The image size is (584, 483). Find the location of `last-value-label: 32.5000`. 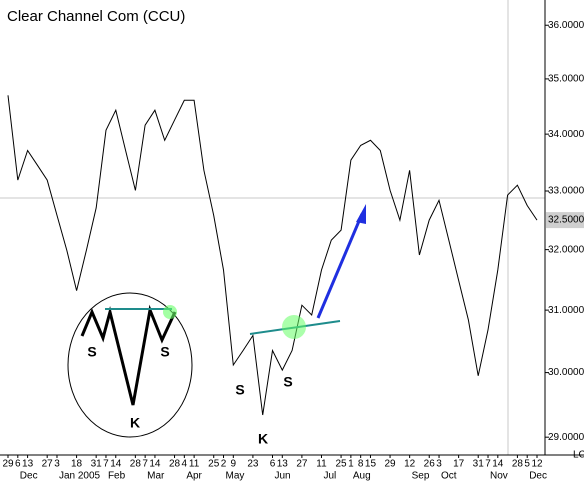

last-value-label: 32.5000 is located at coordinates (566, 220).